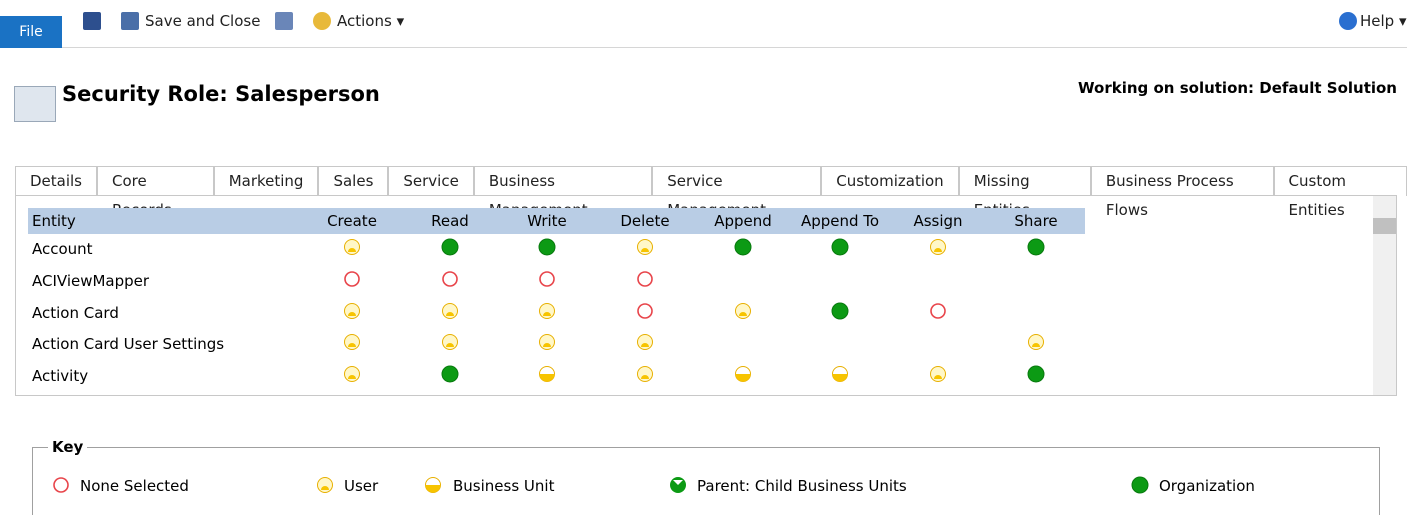 This screenshot has width=1407, height=519. Describe the element at coordinates (358, 21) in the screenshot. I see `actions-button: Actions ▾` at that location.